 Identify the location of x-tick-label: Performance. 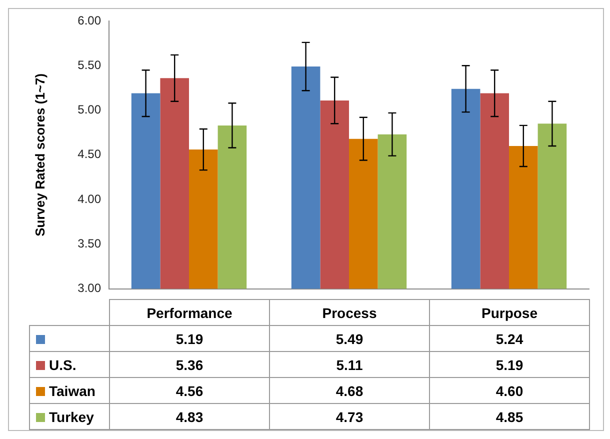
(190, 313).